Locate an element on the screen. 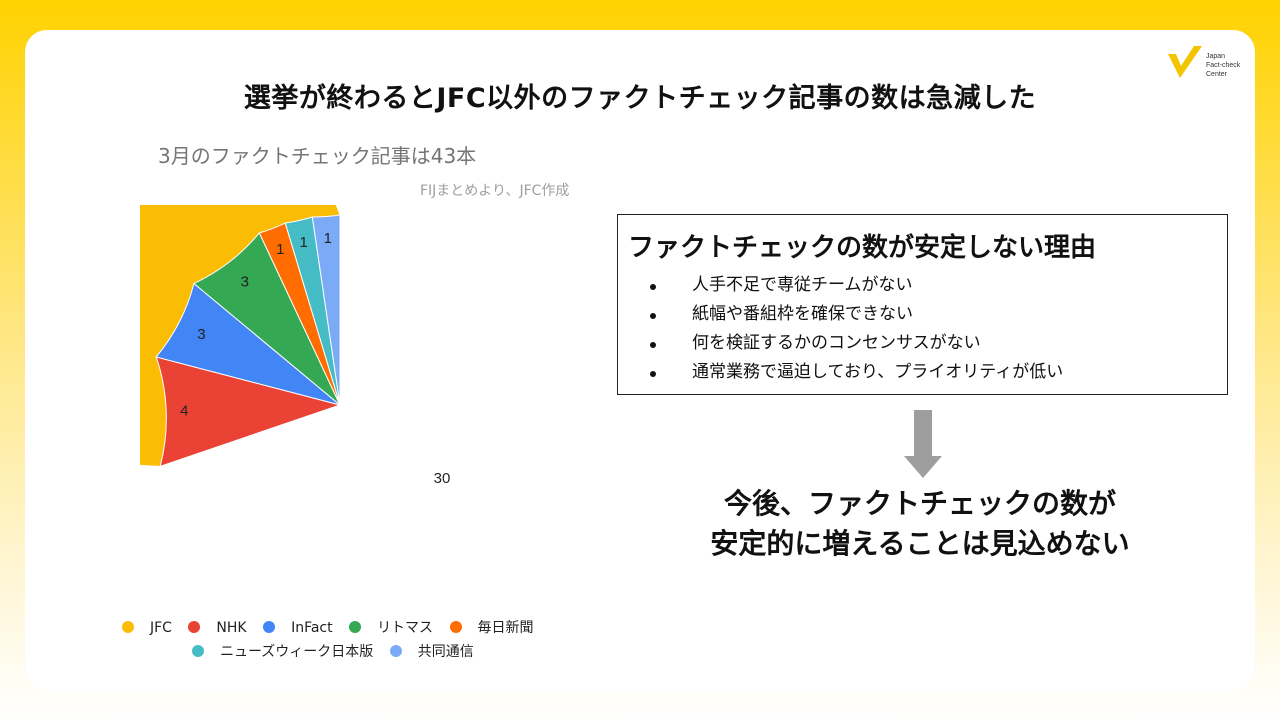 The height and width of the screenshot is (720, 1280). legend-item-jfc: JFC is located at coordinates (147, 628).